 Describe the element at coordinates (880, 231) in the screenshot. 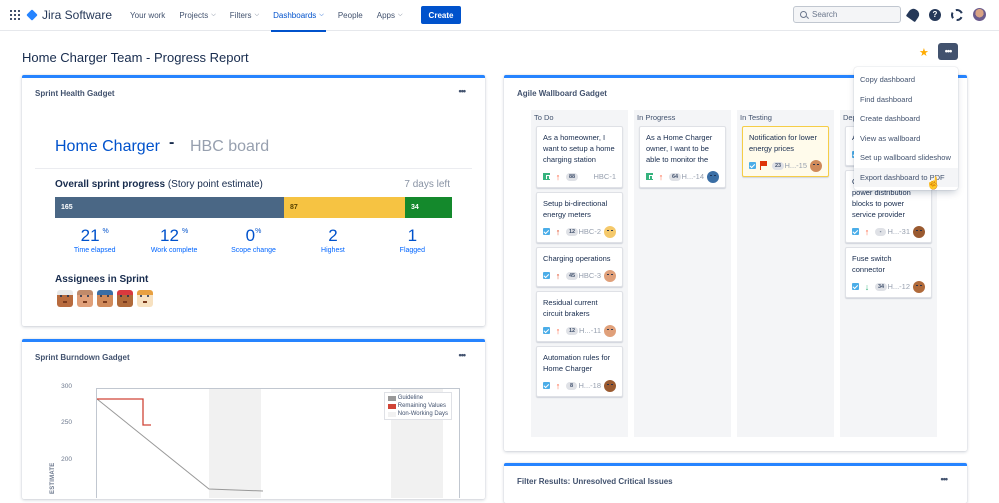

I see `estimate-badge: -` at that location.